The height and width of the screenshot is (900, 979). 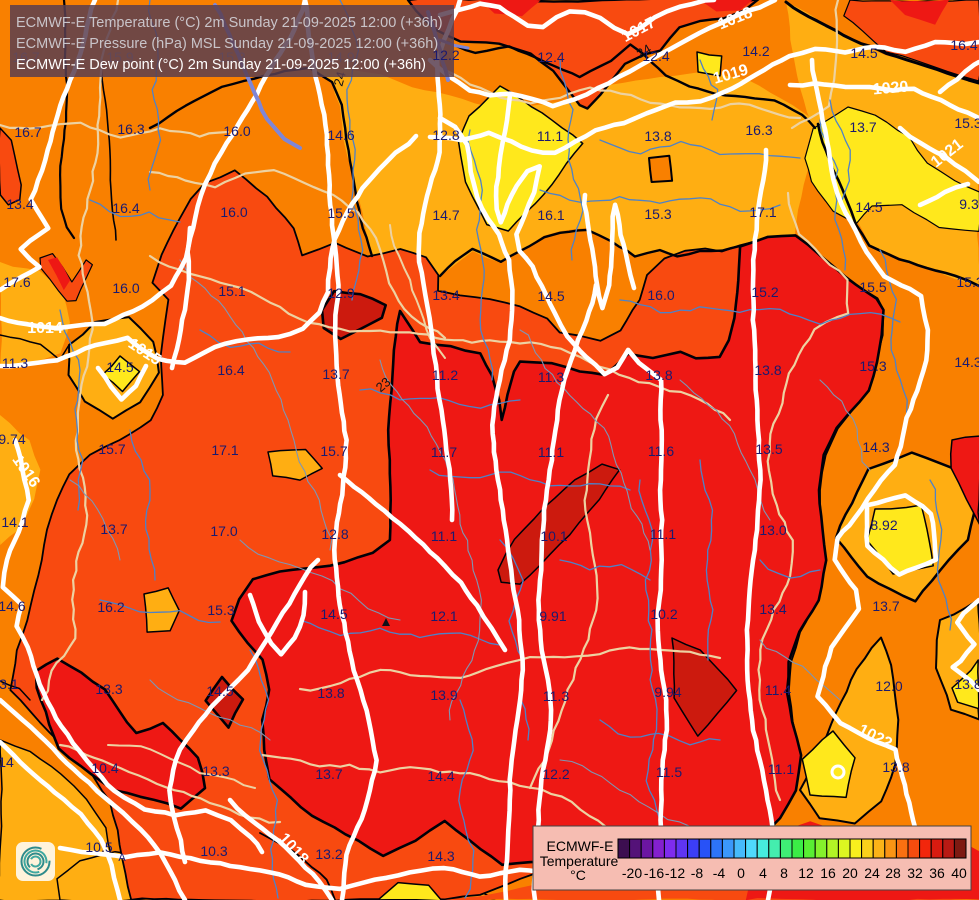 What do you see at coordinates (890, 88) in the screenshot?
I see `svg-text: 1020` at bounding box center [890, 88].